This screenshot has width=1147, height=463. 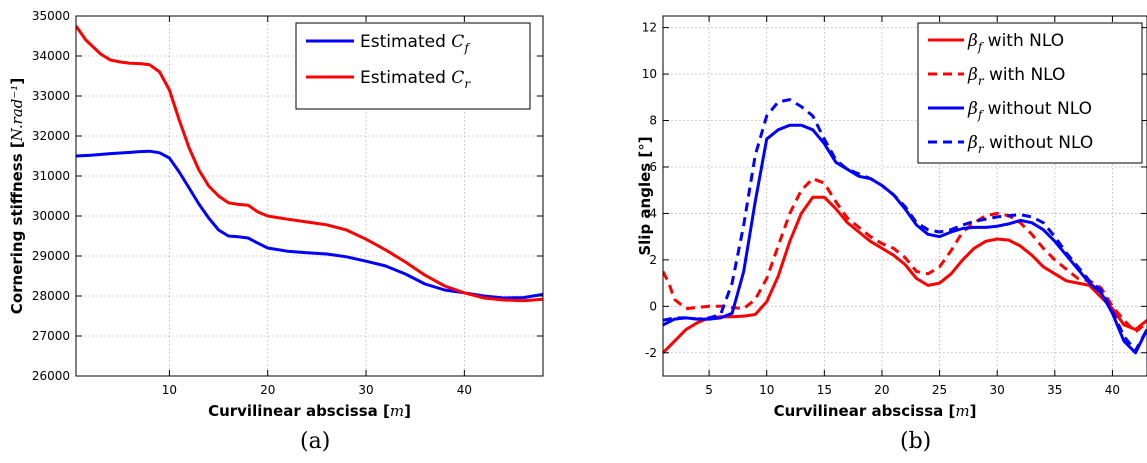 I want to click on y-tick-label: 34000, so click(x=51, y=56).